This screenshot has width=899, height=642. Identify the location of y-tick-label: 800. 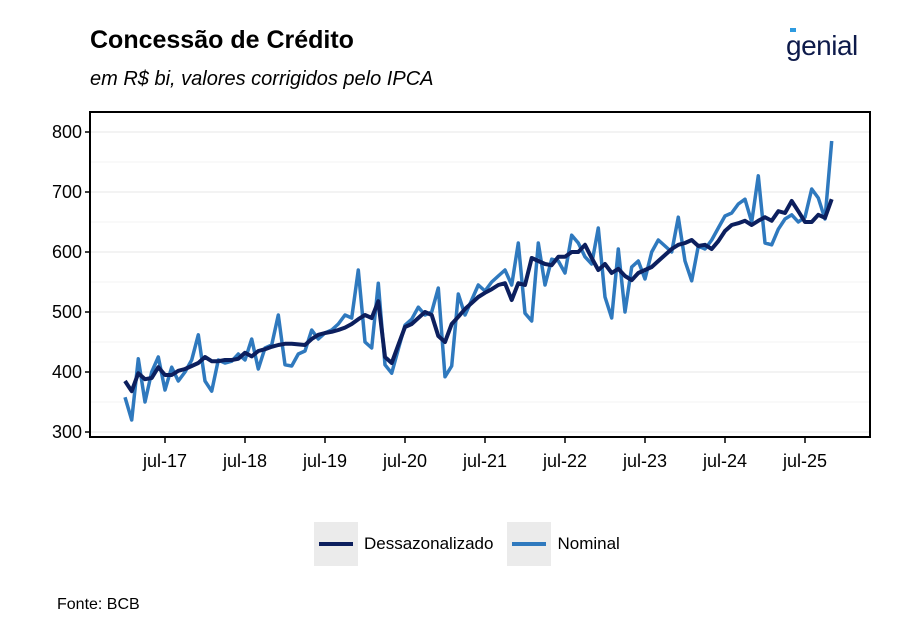
(67, 132).